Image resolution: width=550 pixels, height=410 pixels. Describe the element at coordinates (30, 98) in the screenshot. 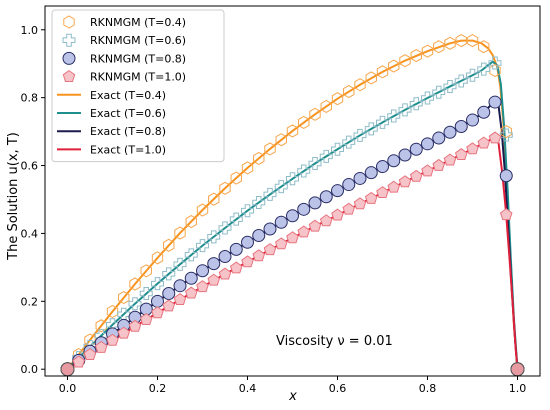

I see `y-tick-label: 0.8` at that location.